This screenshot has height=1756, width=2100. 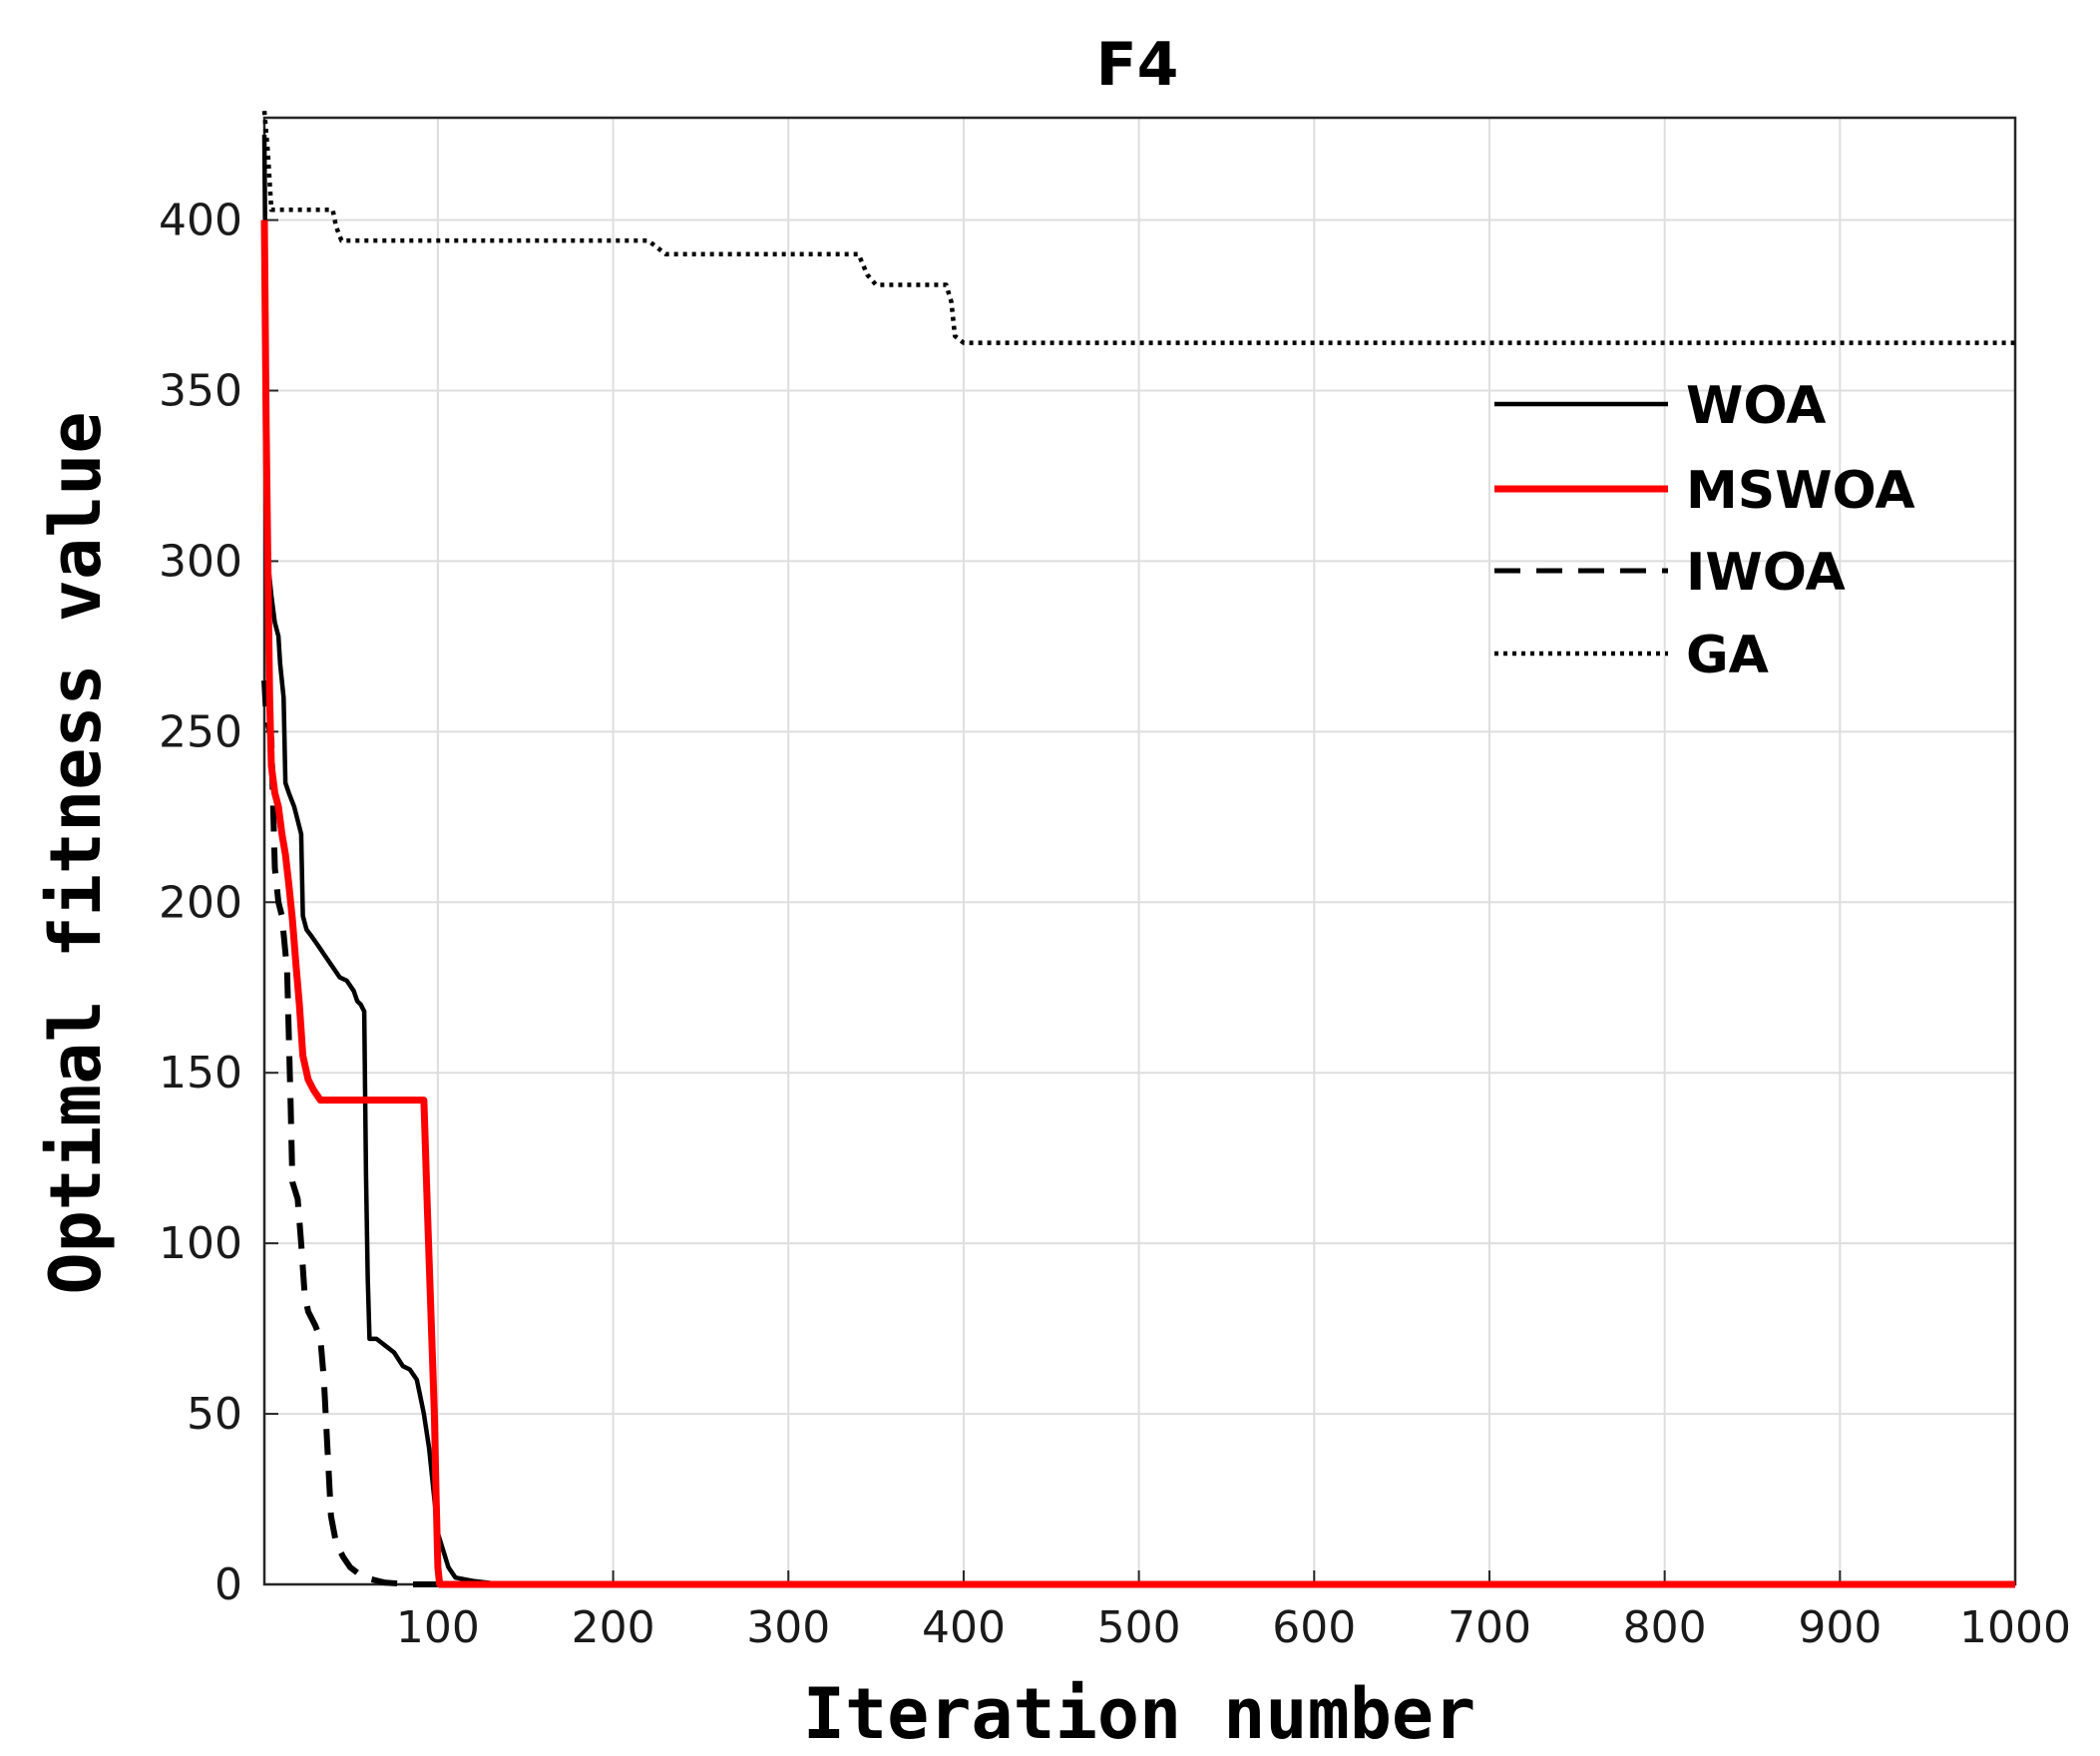 What do you see at coordinates (1800, 491) in the screenshot?
I see `legend-label-mswoa: MSWOA` at bounding box center [1800, 491].